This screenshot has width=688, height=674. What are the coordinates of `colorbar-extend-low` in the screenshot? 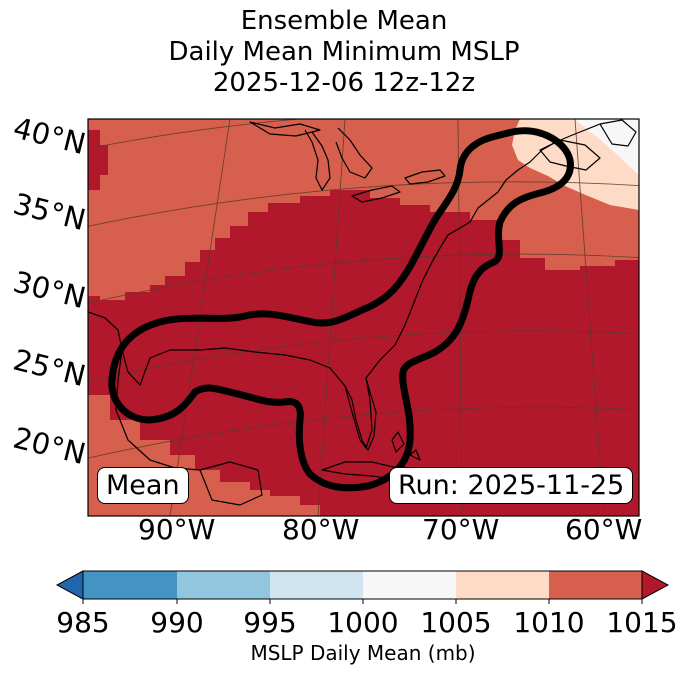 It's located at (69, 585).